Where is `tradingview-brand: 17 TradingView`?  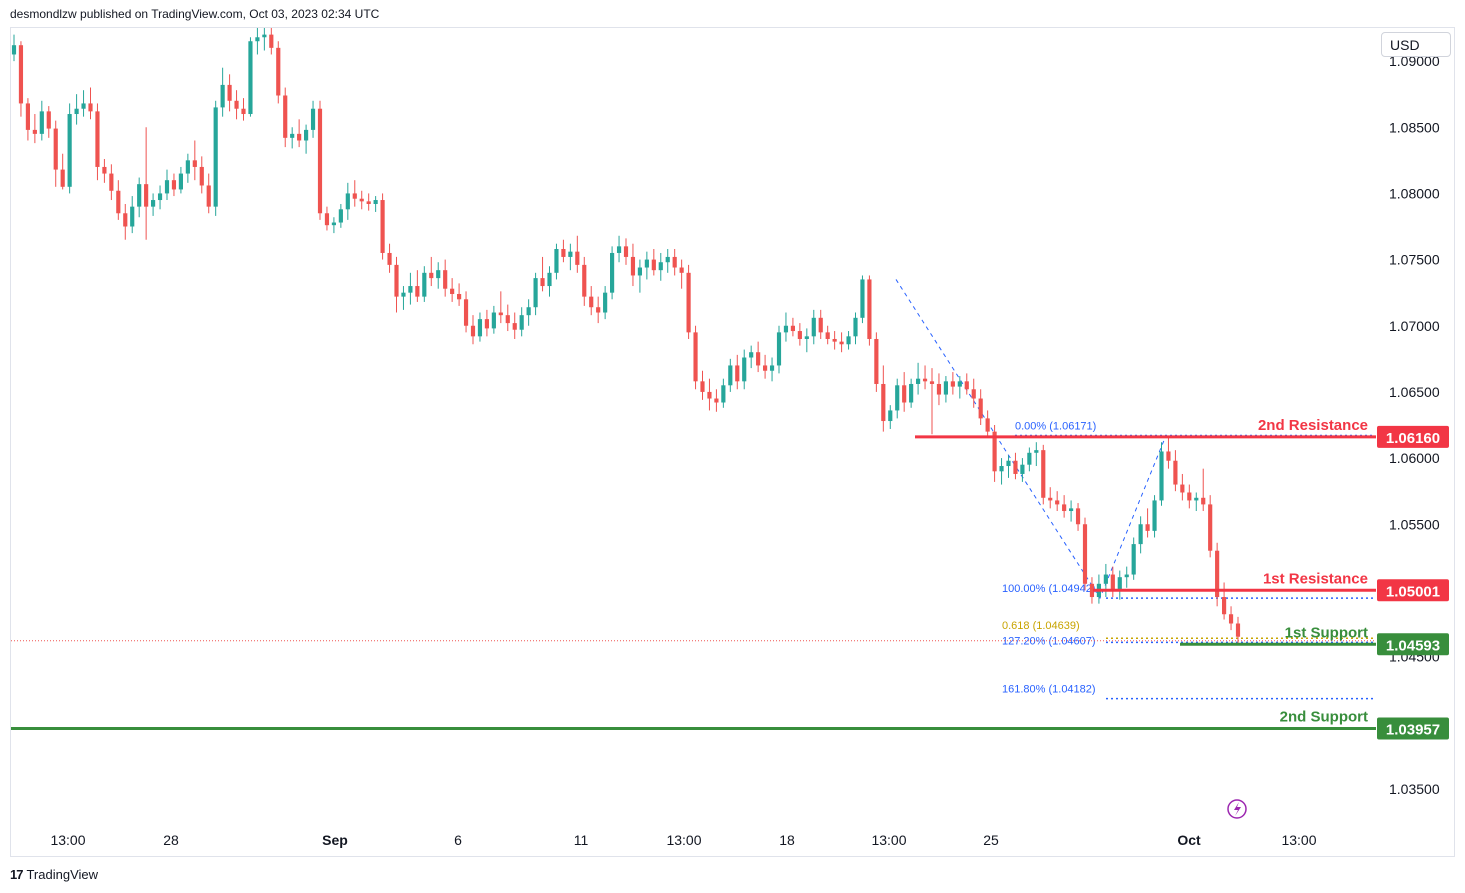 tradingview-brand: 17 TradingView is located at coordinates (54, 874).